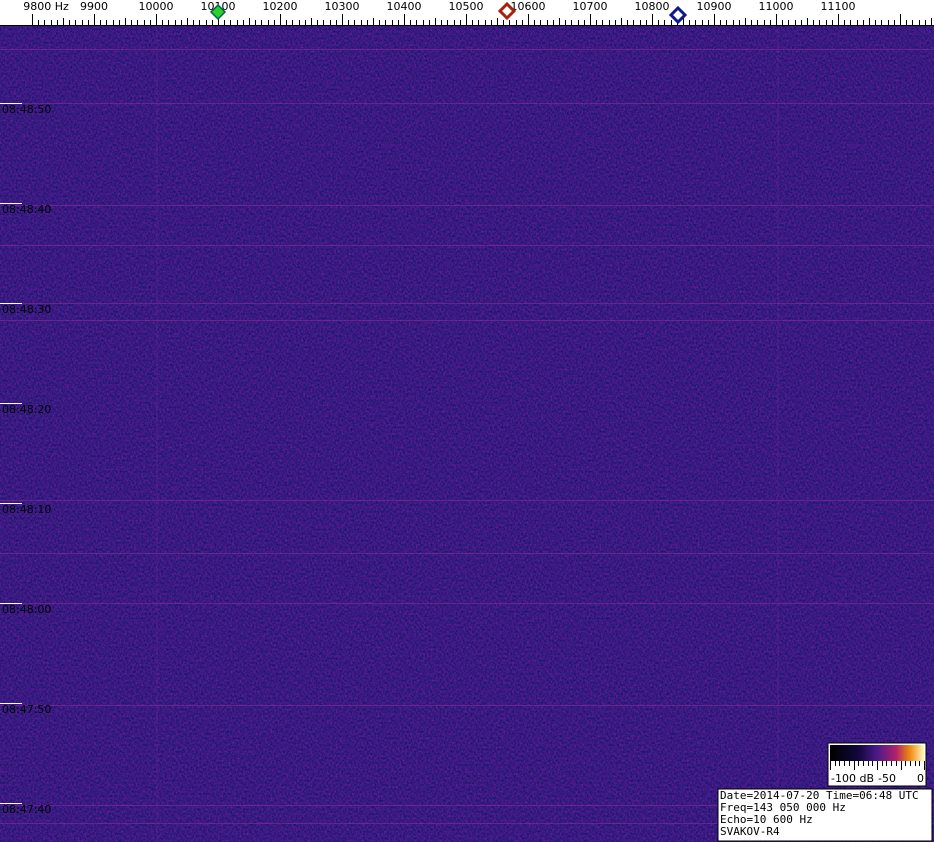  What do you see at coordinates (652, 6) in the screenshot?
I see `frequency-label: 10800` at bounding box center [652, 6].